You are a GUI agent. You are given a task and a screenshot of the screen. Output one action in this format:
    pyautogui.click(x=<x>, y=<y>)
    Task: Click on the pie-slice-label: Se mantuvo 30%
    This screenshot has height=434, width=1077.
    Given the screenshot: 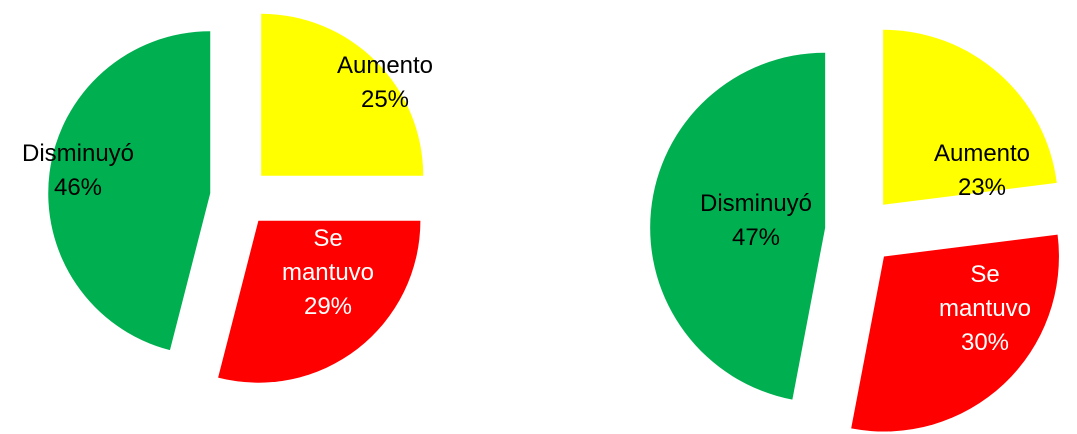 What is the action you would take?
    pyautogui.click(x=985, y=308)
    